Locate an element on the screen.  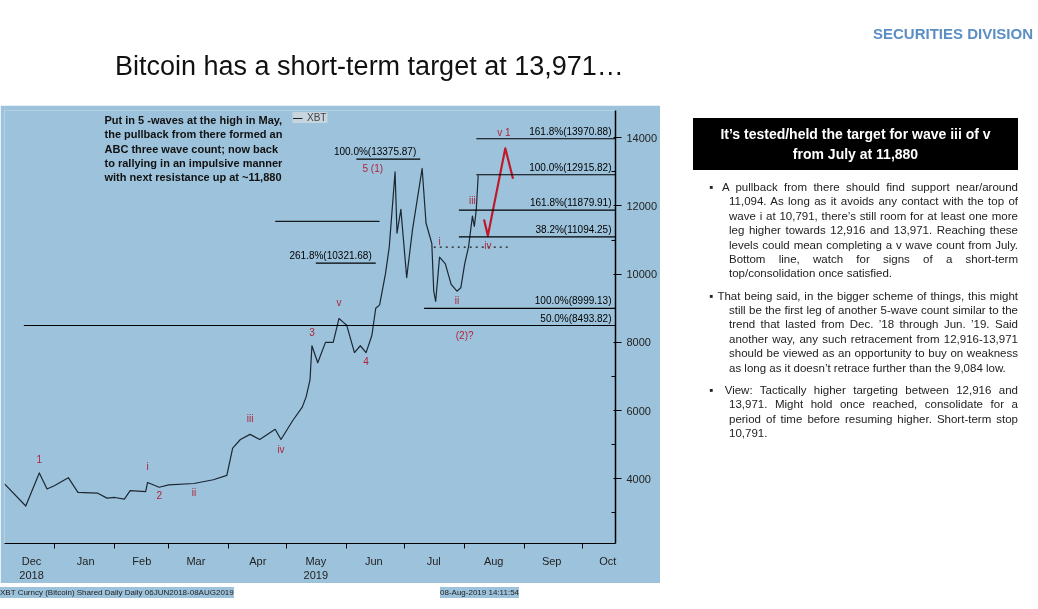
text: ▪ That being said, in the bigger scheme of things, this might still be the first leg of another 5-wave count similar to the trend that lasted from Dec. ’18 through Jun. ’19. Said another way, any such retracement from 12,916-13,971 should be viewed as an opportunity to buy on weakness as long as it doesn’t retrace further than the 9,084 low. is located at coordinates (863, 331).